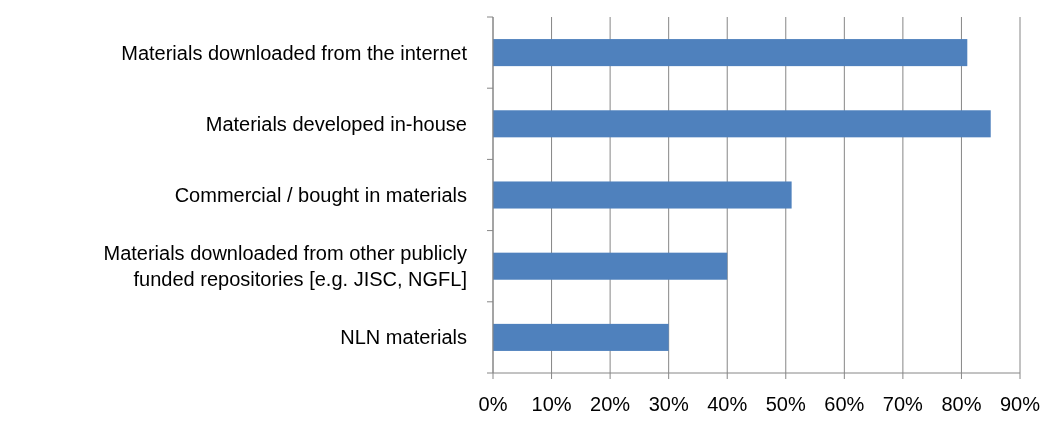 Image resolution: width=1046 pixels, height=431 pixels. Describe the element at coordinates (668, 404) in the screenshot. I see `x-tick-label: 30%` at that location.